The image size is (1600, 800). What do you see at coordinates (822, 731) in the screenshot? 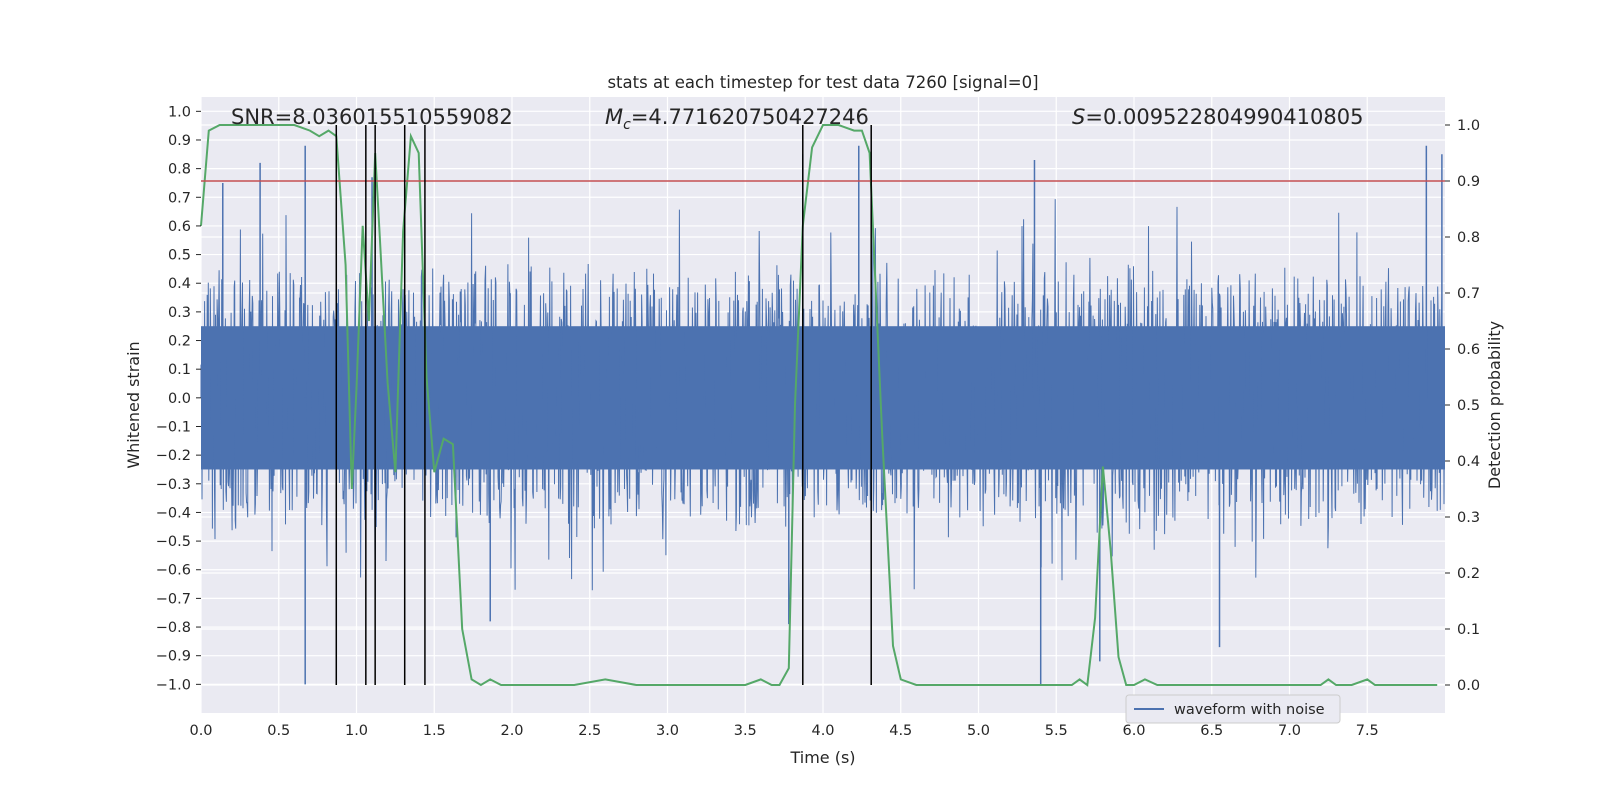
I see `x-tick-label: 4.0` at bounding box center [822, 731].